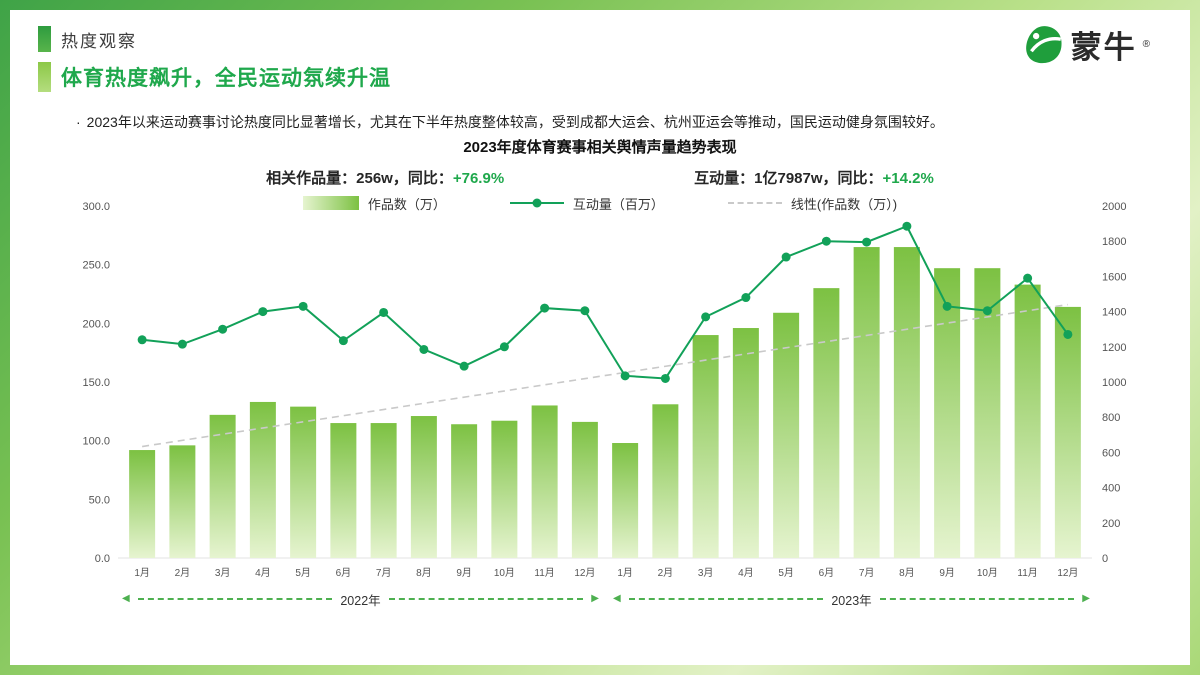  I want to click on stat-interactions-text: 互动量：1亿7987w，同比：, so click(788, 178).